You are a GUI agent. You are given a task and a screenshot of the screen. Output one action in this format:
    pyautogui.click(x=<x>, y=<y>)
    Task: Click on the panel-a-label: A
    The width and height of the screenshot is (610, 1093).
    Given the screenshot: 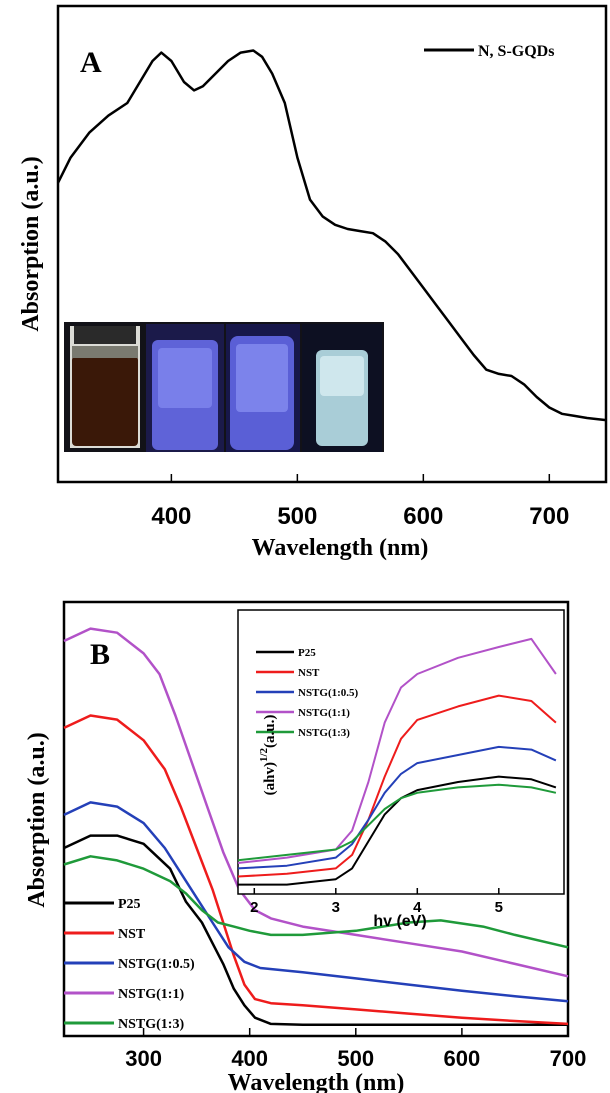 What is the action you would take?
    pyautogui.click(x=91, y=62)
    